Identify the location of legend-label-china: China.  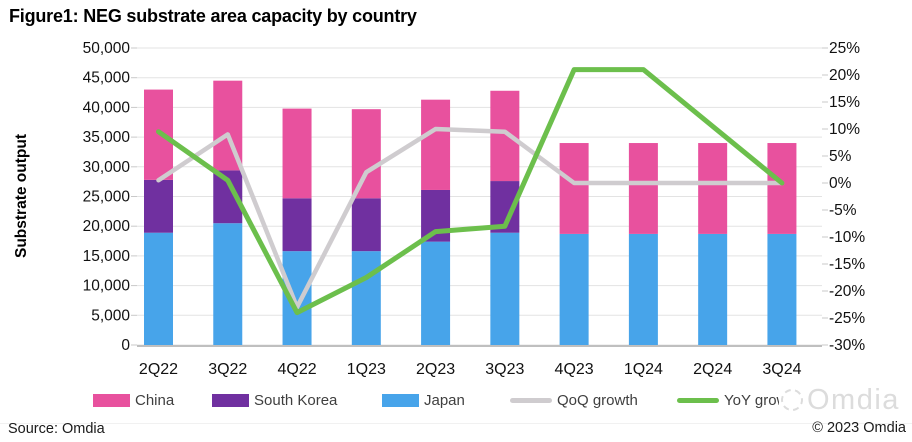
(155, 400).